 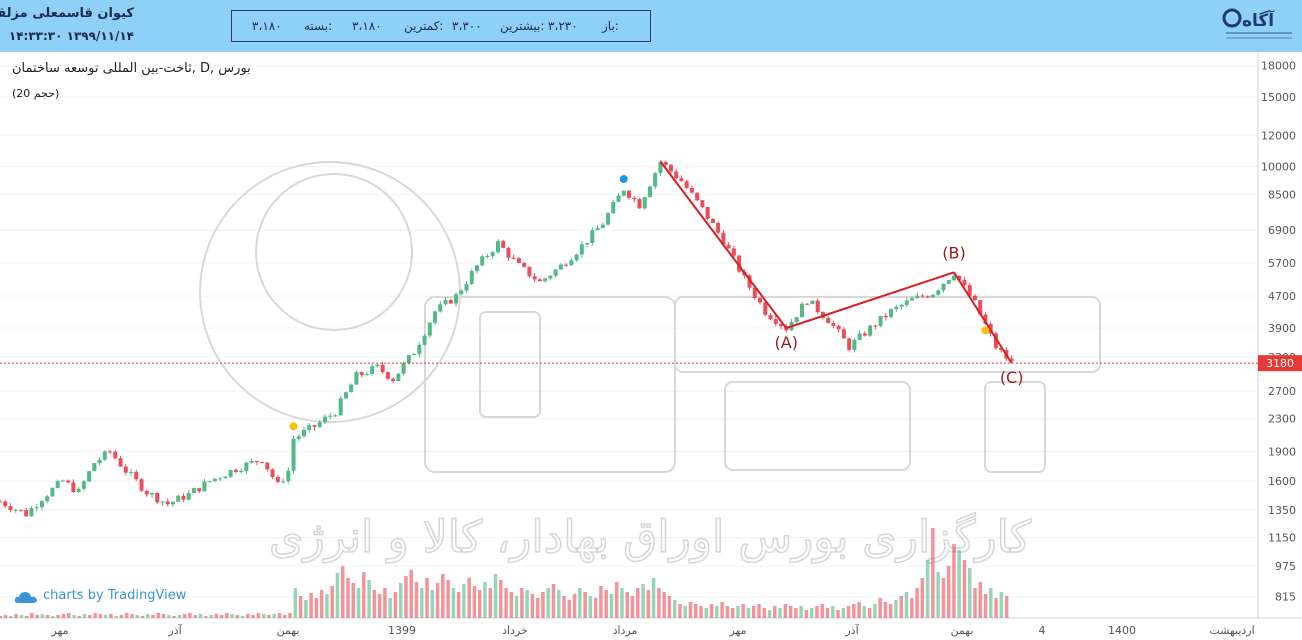 What do you see at coordinates (1280, 363) in the screenshot?
I see `last-price-badge-bg` at bounding box center [1280, 363].